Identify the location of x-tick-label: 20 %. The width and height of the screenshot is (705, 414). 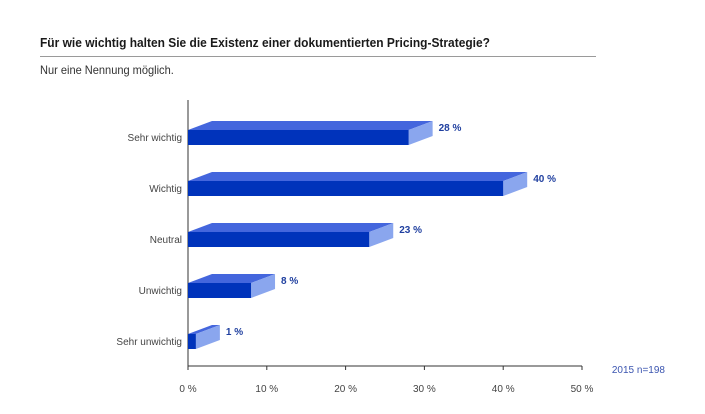
(345, 389).